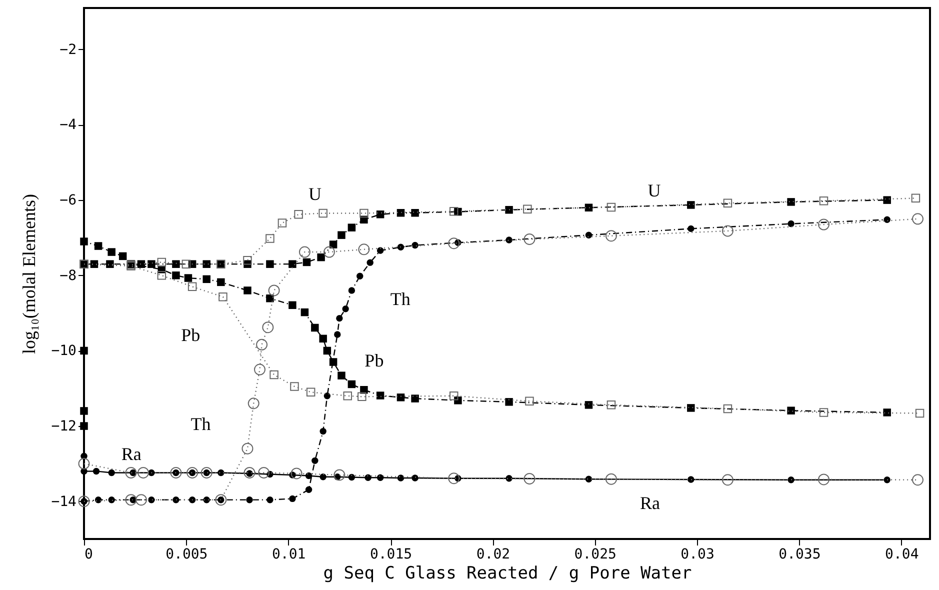 The height and width of the screenshot is (590, 939). I want to click on y-tick-label: −8, so click(68, 276).